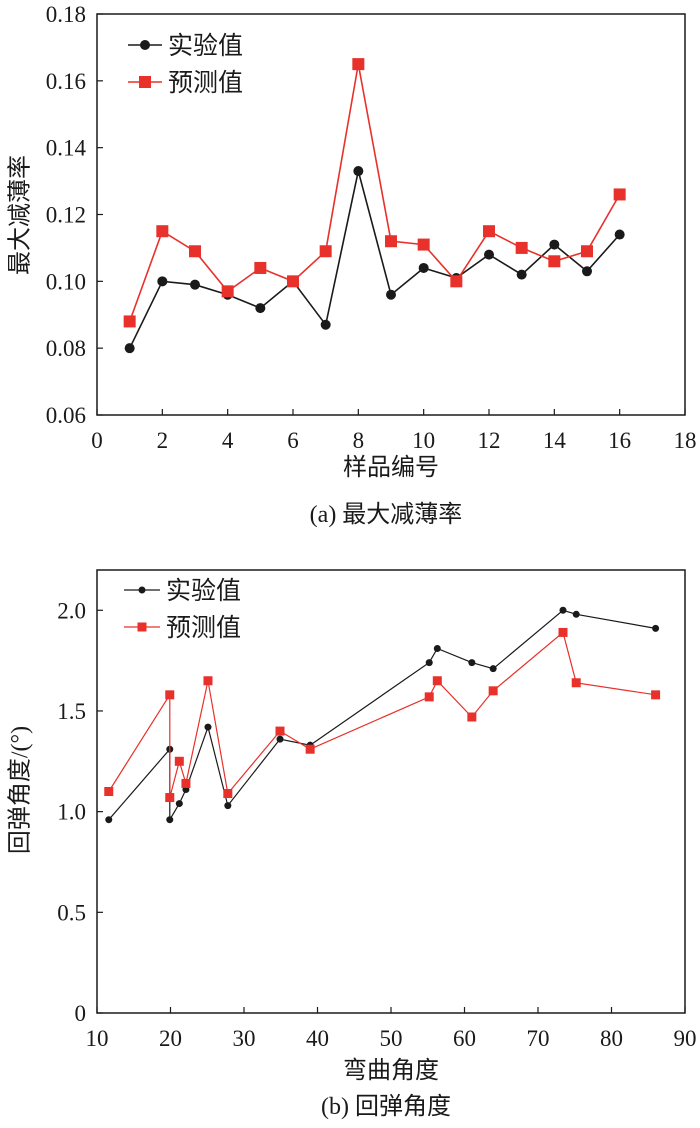 This screenshot has height=1128, width=700. Describe the element at coordinates (66, 14) in the screenshot. I see `y-tick-label: 0.18` at that location.